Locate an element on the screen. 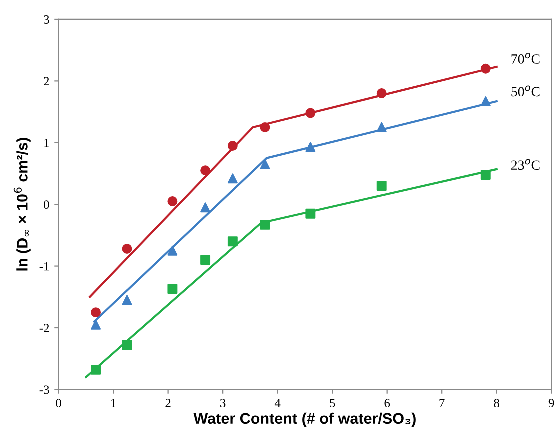 The image size is (560, 433). y-tick-label: -2 is located at coordinates (45, 328).